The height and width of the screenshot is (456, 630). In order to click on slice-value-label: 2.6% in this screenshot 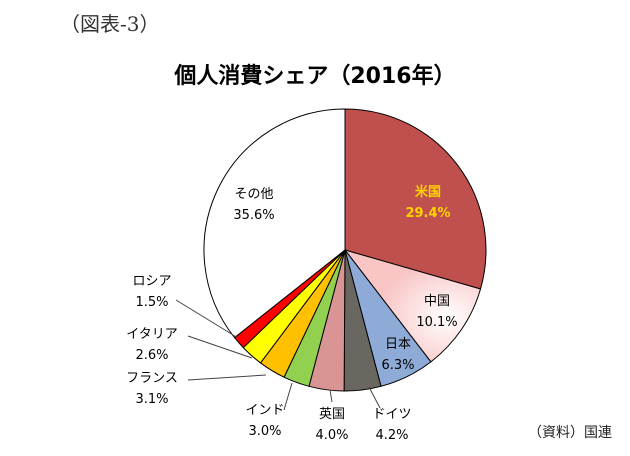, I will do `click(151, 355)`.